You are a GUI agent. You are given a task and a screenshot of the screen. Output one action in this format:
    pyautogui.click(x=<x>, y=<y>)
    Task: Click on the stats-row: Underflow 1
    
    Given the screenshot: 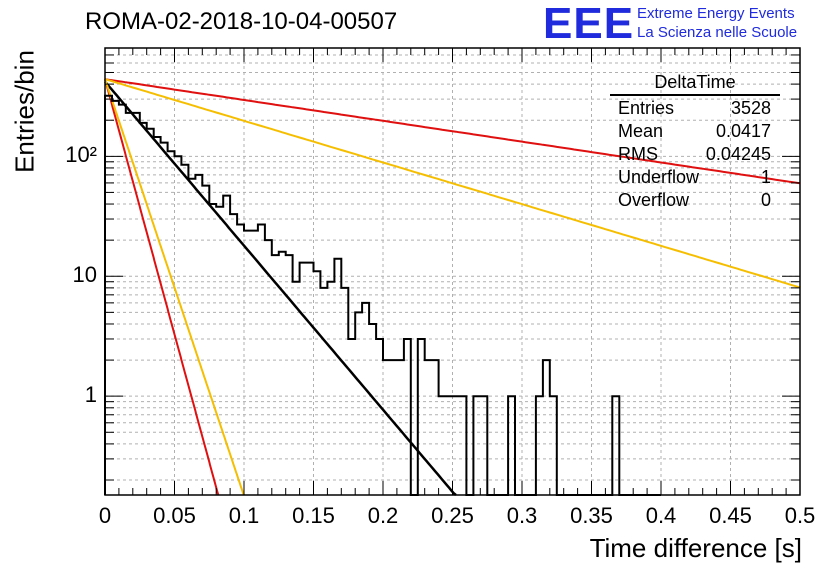 What is the action you would take?
    pyautogui.click(x=695, y=177)
    